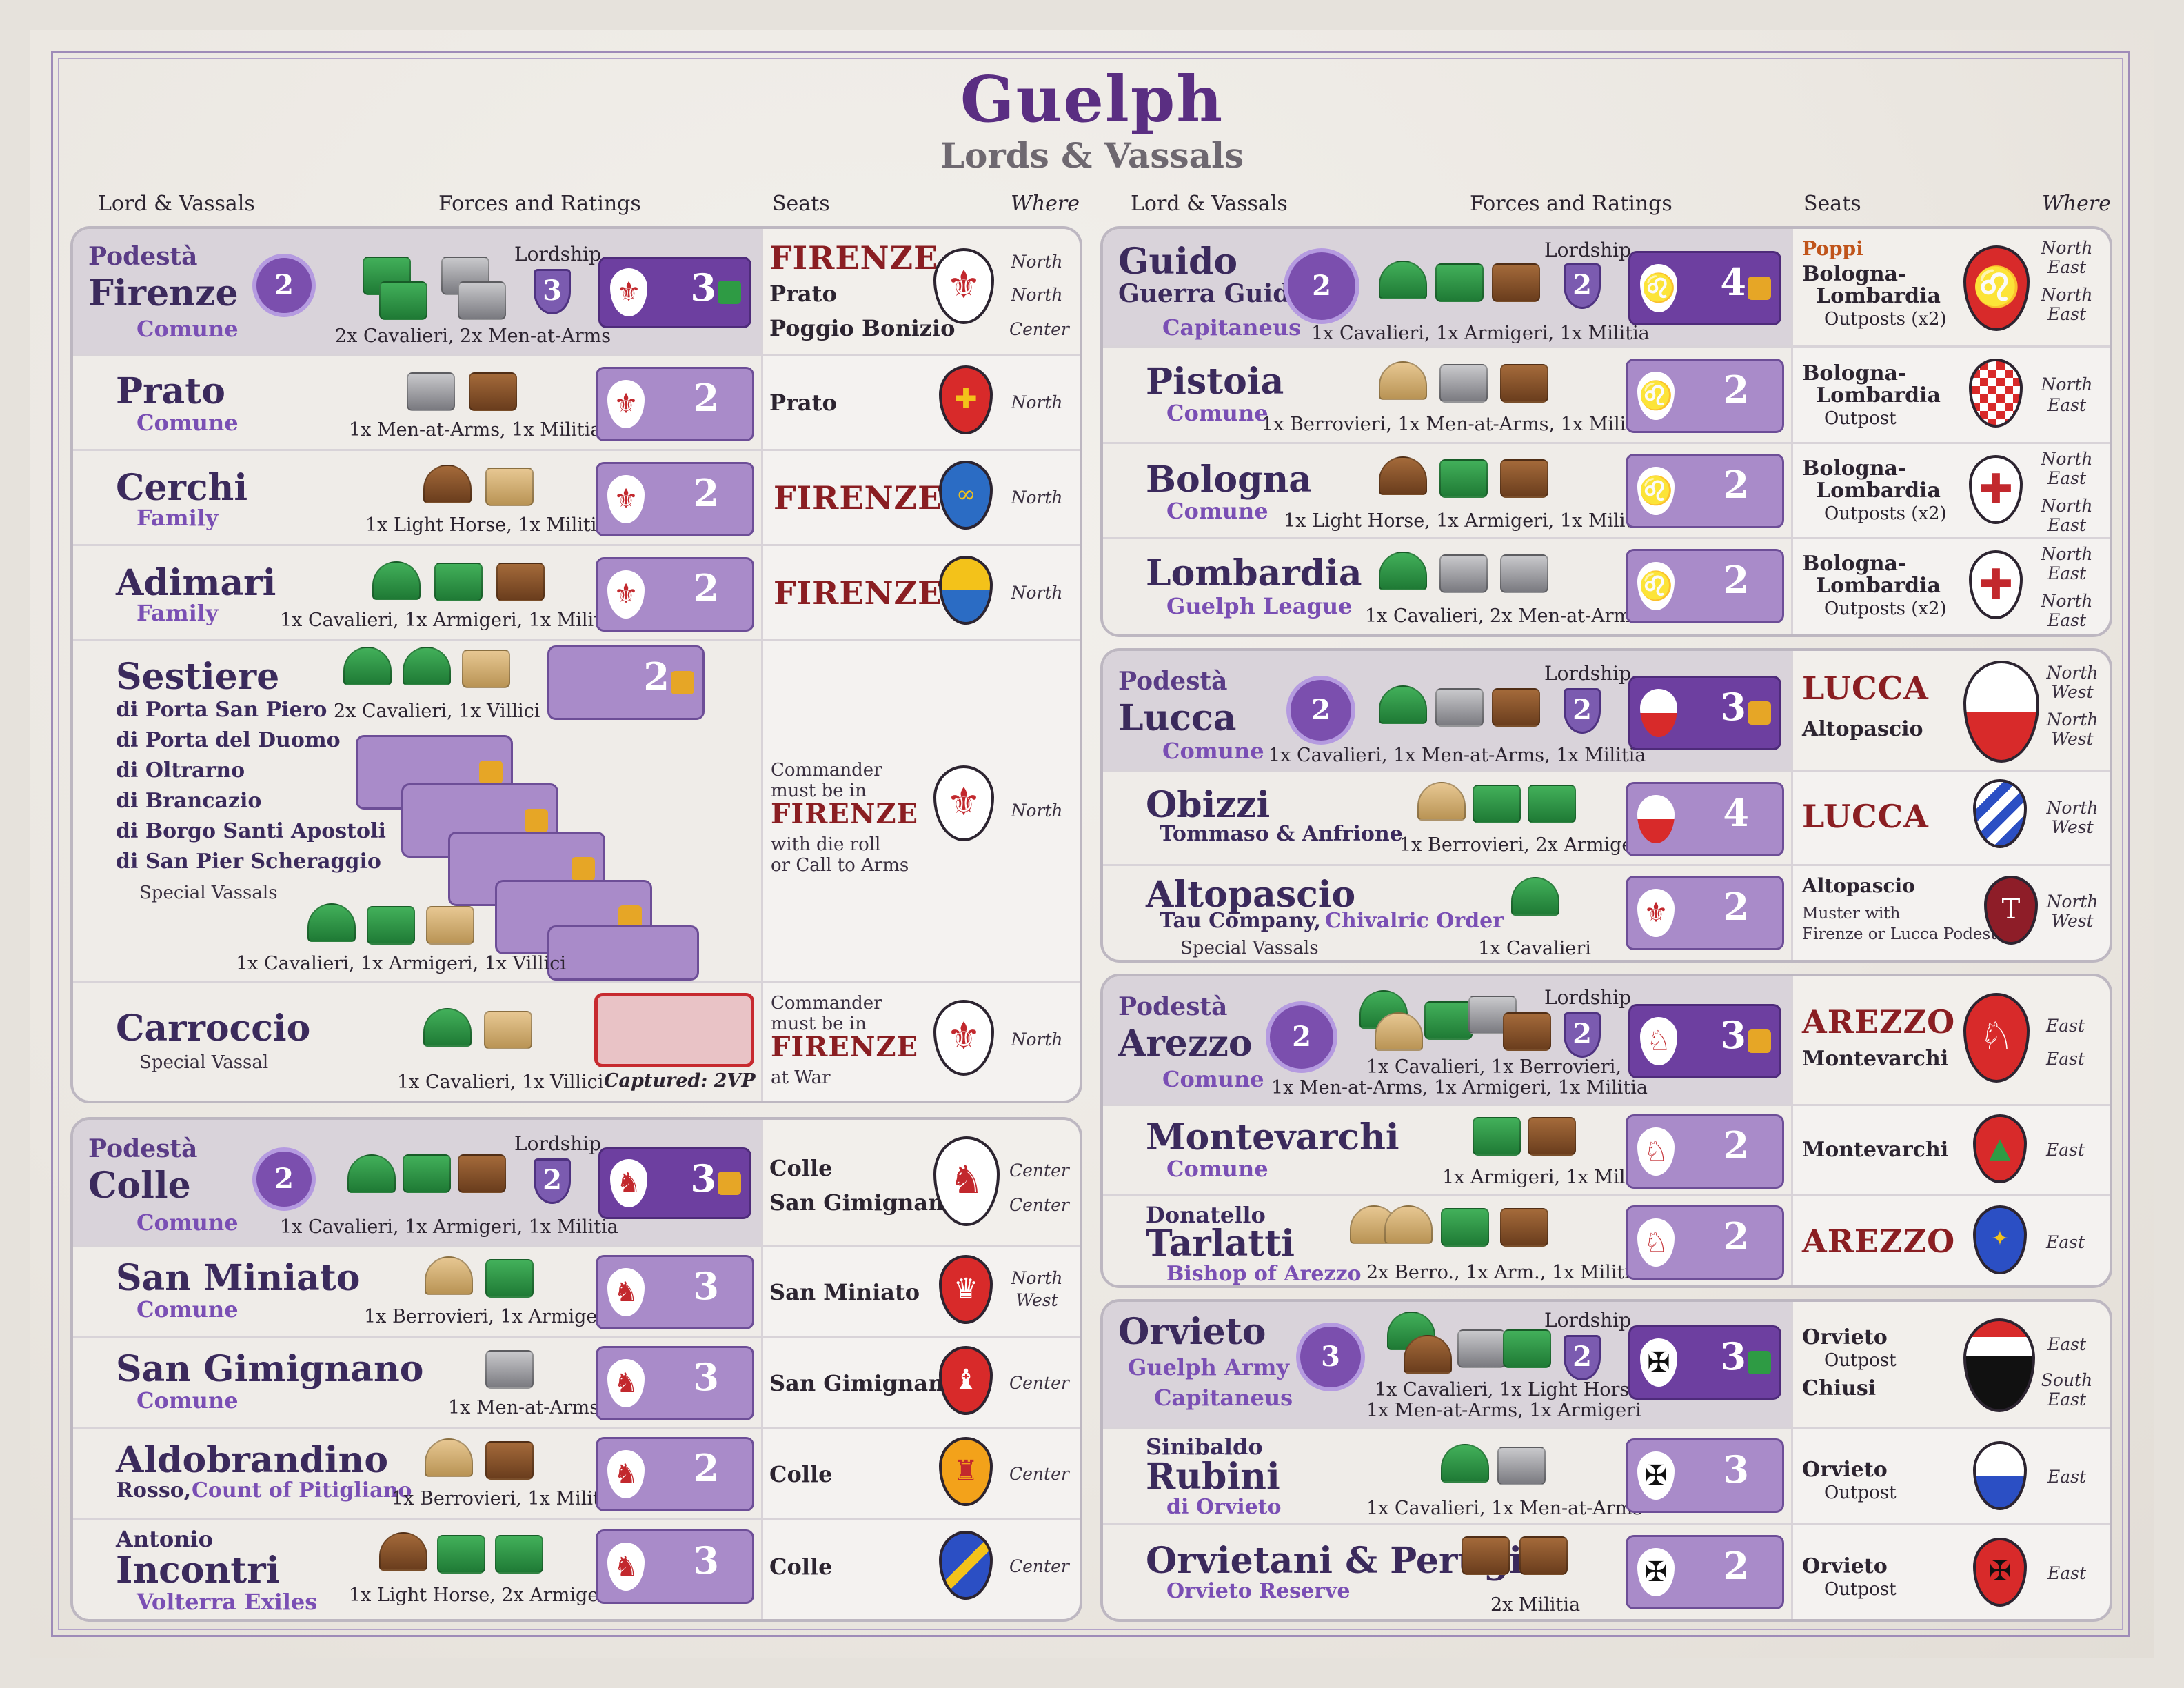 Image resolution: width=2184 pixels, height=1688 pixels. What do you see at coordinates (801, 204) in the screenshot?
I see `header-seats: Seats` at bounding box center [801, 204].